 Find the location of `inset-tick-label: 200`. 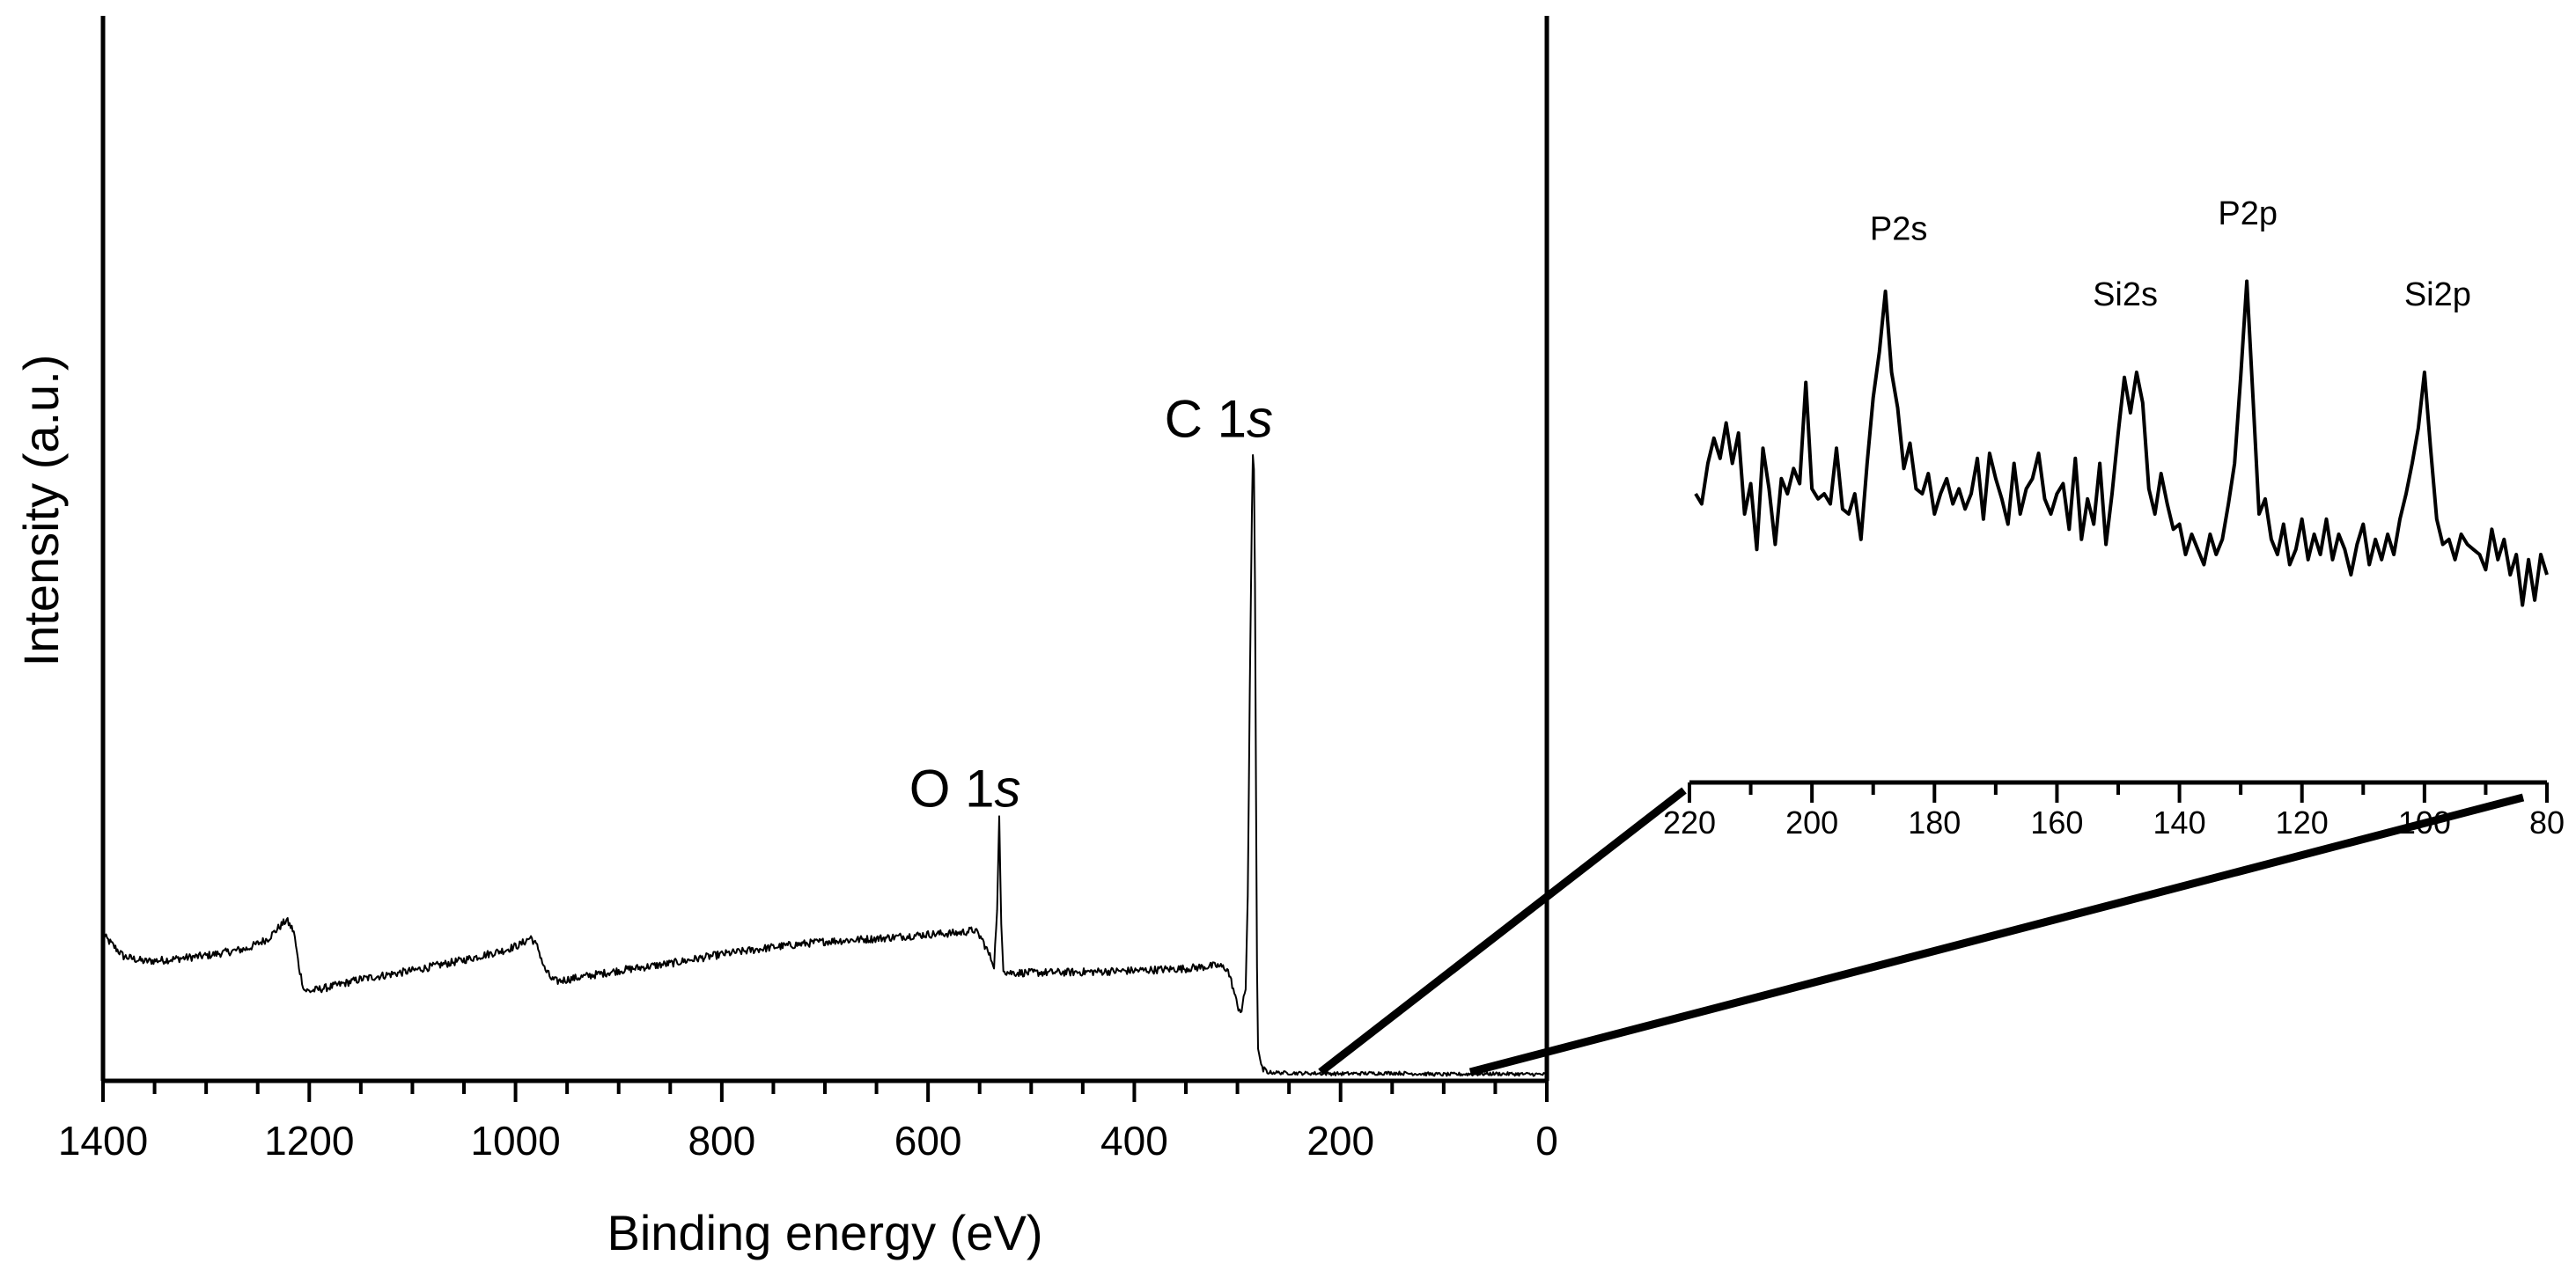

inset-tick-label: 200 is located at coordinates (1812, 822).